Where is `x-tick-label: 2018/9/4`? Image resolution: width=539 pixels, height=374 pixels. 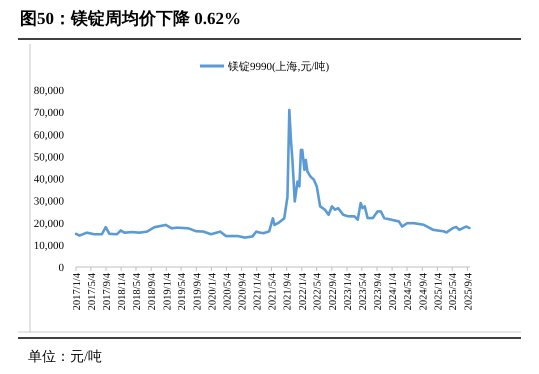 x-tick-label: 2018/9/4 is located at coordinates (152, 291).